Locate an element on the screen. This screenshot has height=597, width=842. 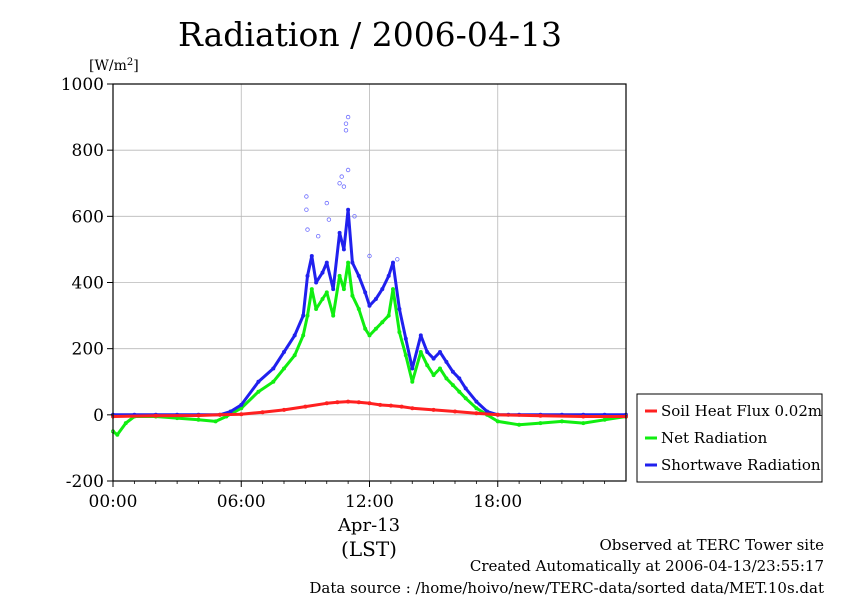
y-tick-label: 400 is located at coordinates (88, 284).